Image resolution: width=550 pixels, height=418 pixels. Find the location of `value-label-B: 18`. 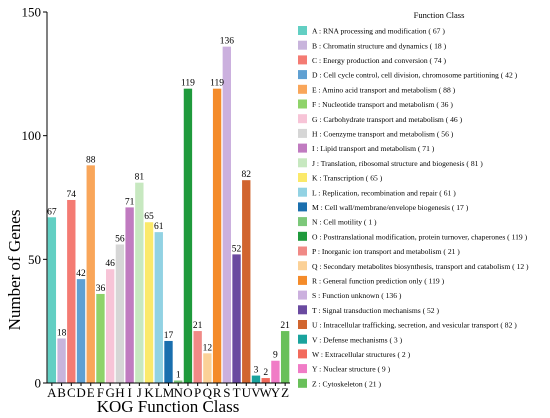

value-label-B: 18 is located at coordinates (62, 333).